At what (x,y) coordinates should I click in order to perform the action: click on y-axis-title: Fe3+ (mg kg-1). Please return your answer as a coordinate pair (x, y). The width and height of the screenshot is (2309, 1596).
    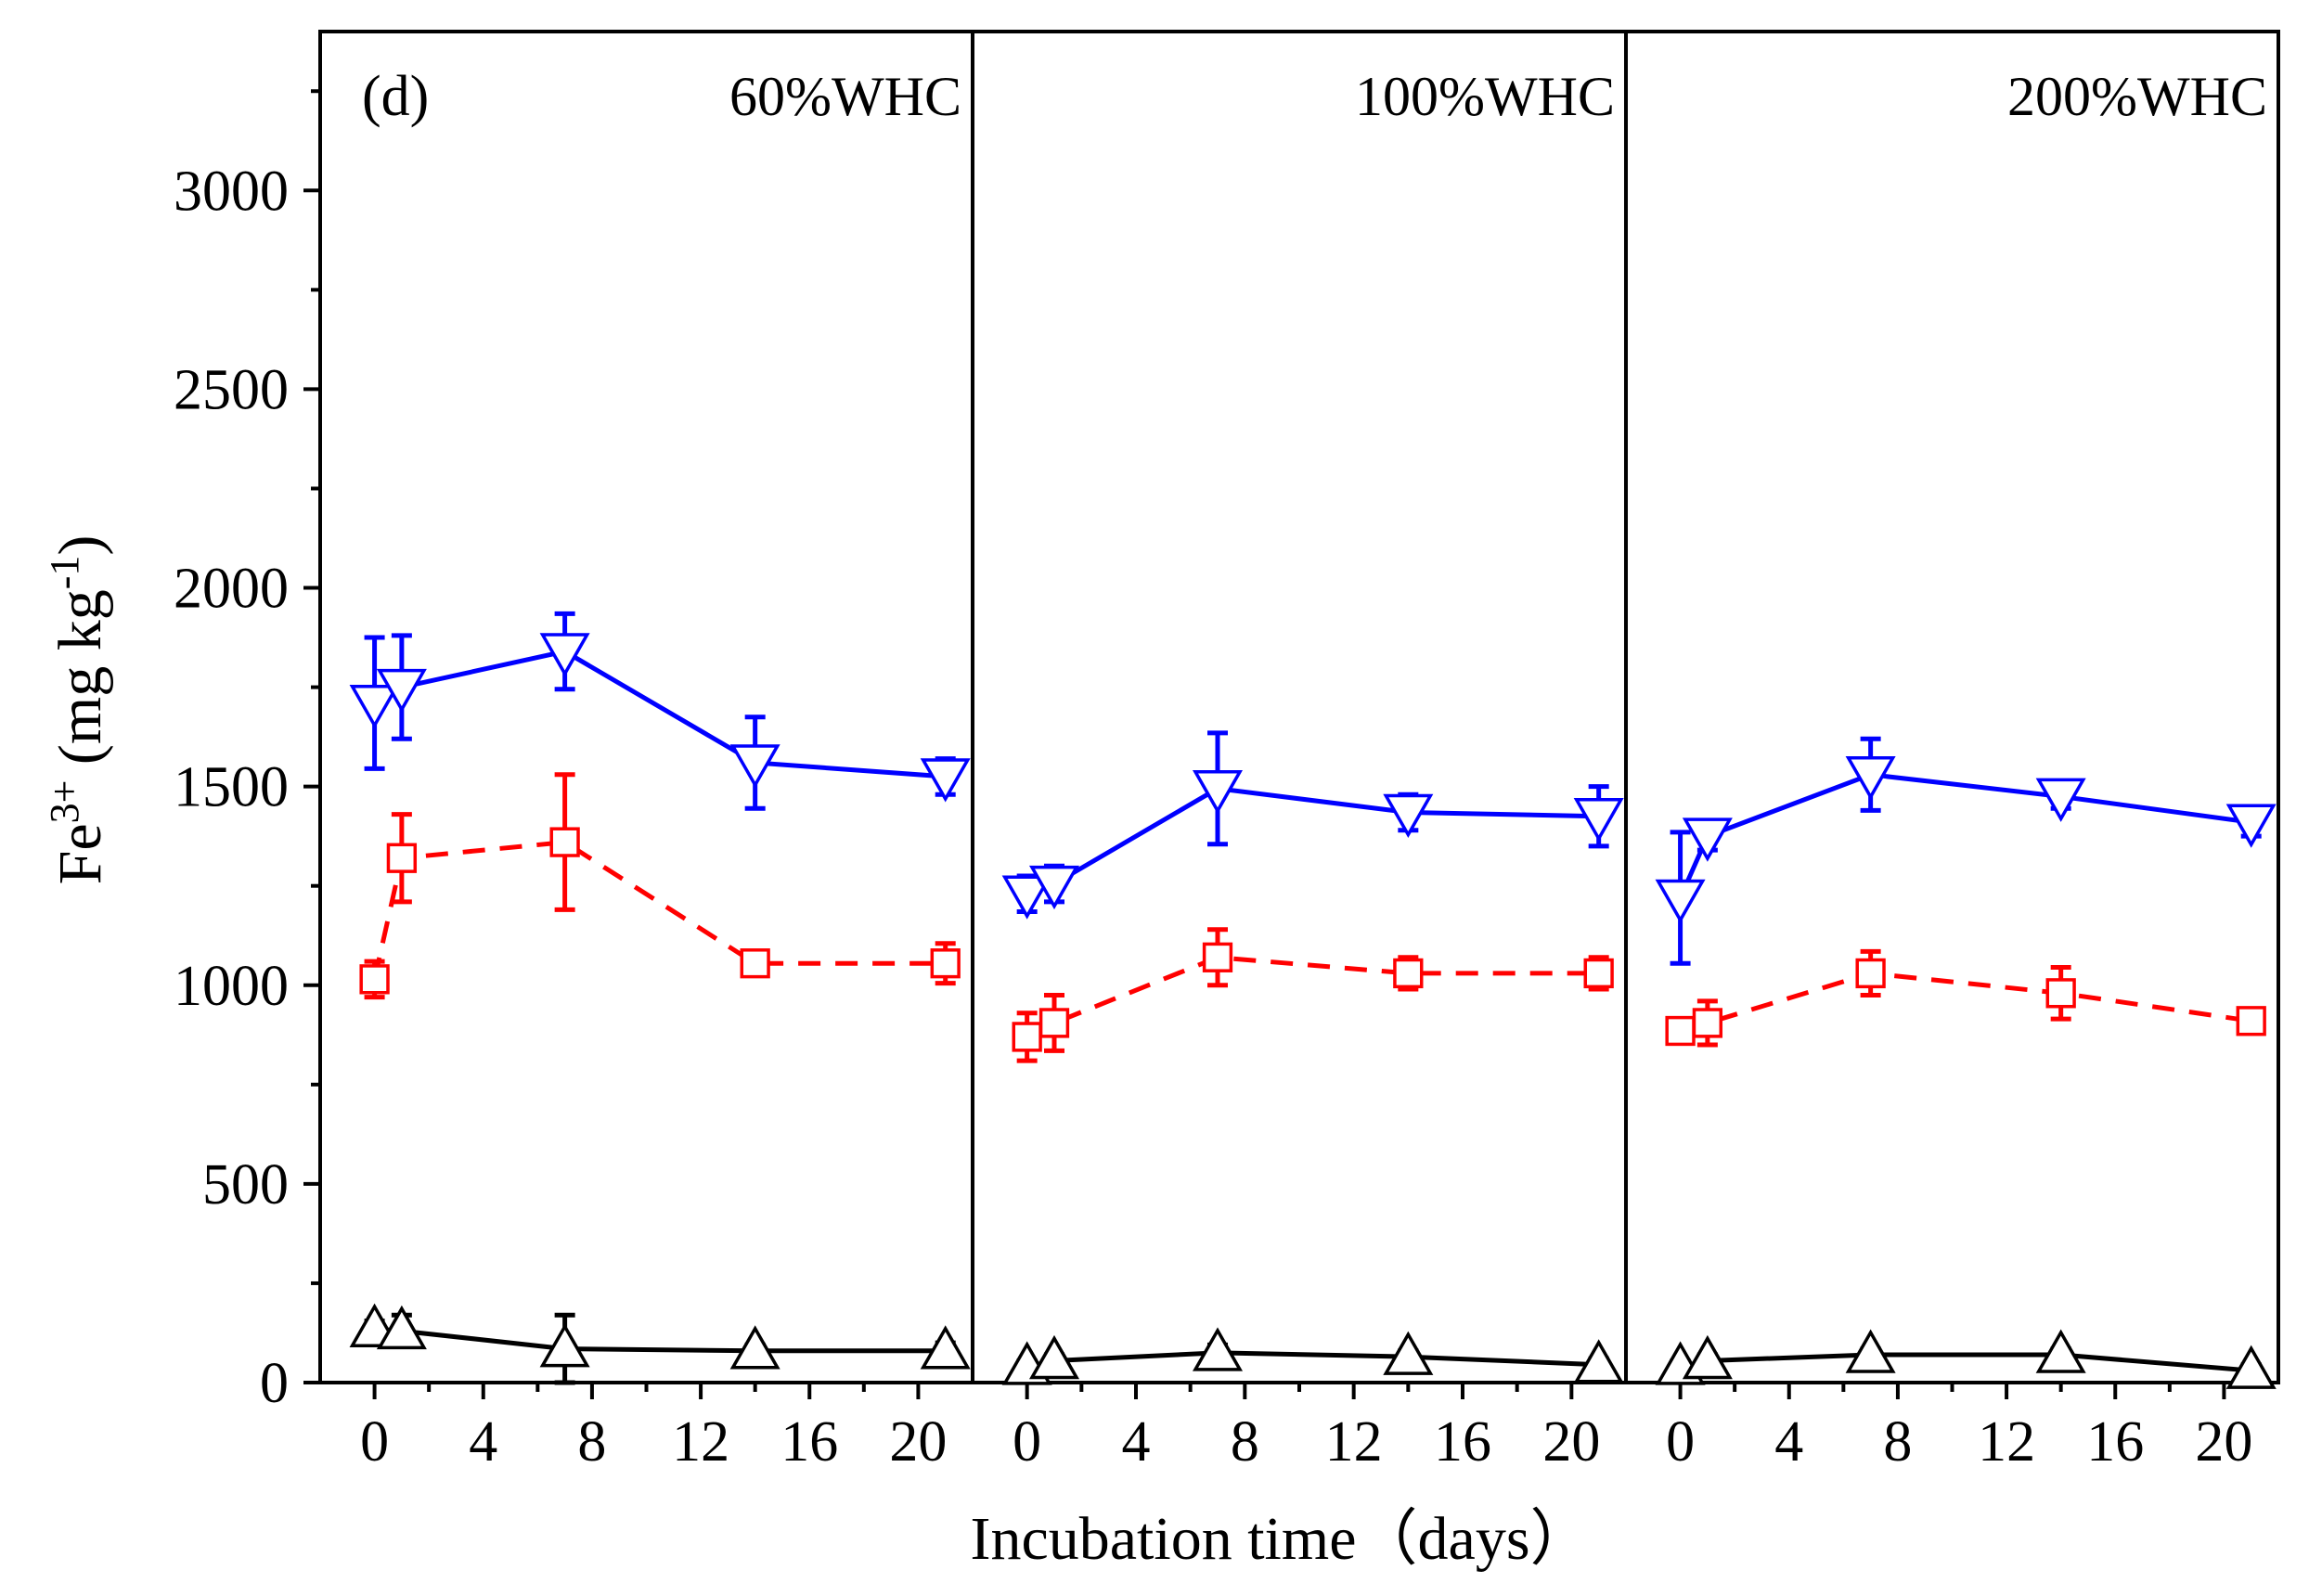
    Looking at the image, I should click on (78, 710).